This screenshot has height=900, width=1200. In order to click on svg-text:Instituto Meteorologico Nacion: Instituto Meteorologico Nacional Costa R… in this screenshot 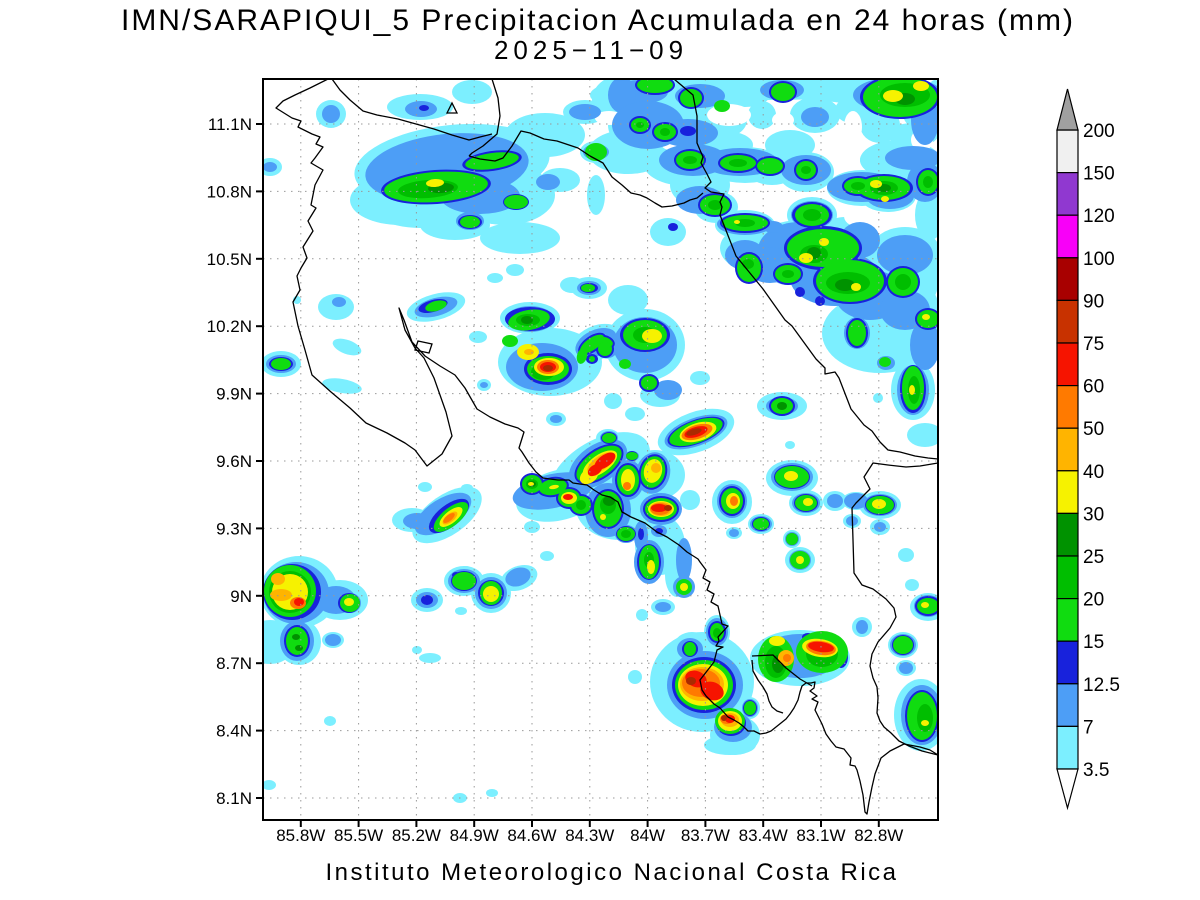, I will do `click(611, 872)`.